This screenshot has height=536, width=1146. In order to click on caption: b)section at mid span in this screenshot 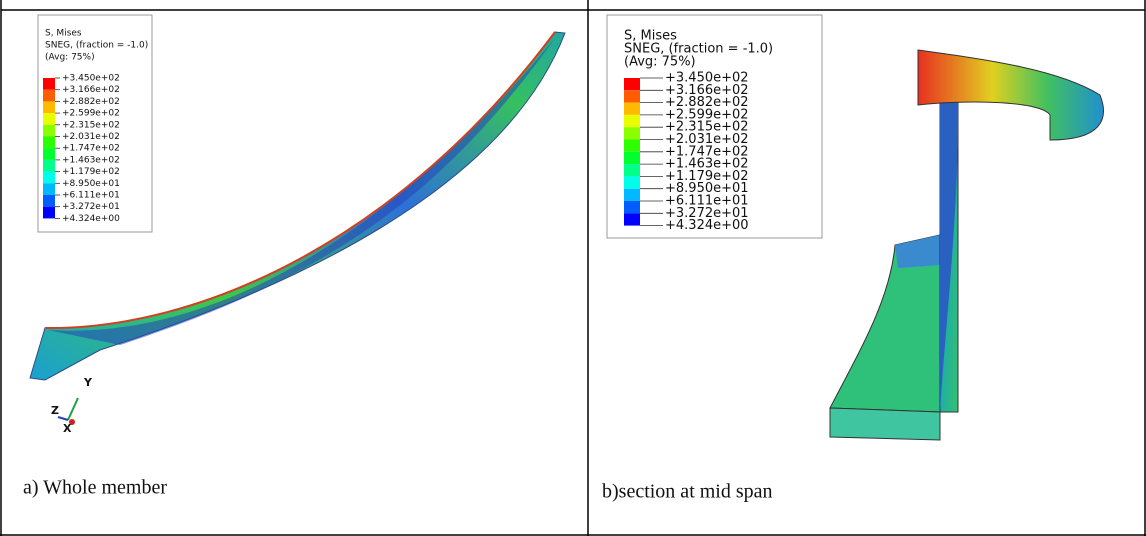, I will do `click(687, 492)`.